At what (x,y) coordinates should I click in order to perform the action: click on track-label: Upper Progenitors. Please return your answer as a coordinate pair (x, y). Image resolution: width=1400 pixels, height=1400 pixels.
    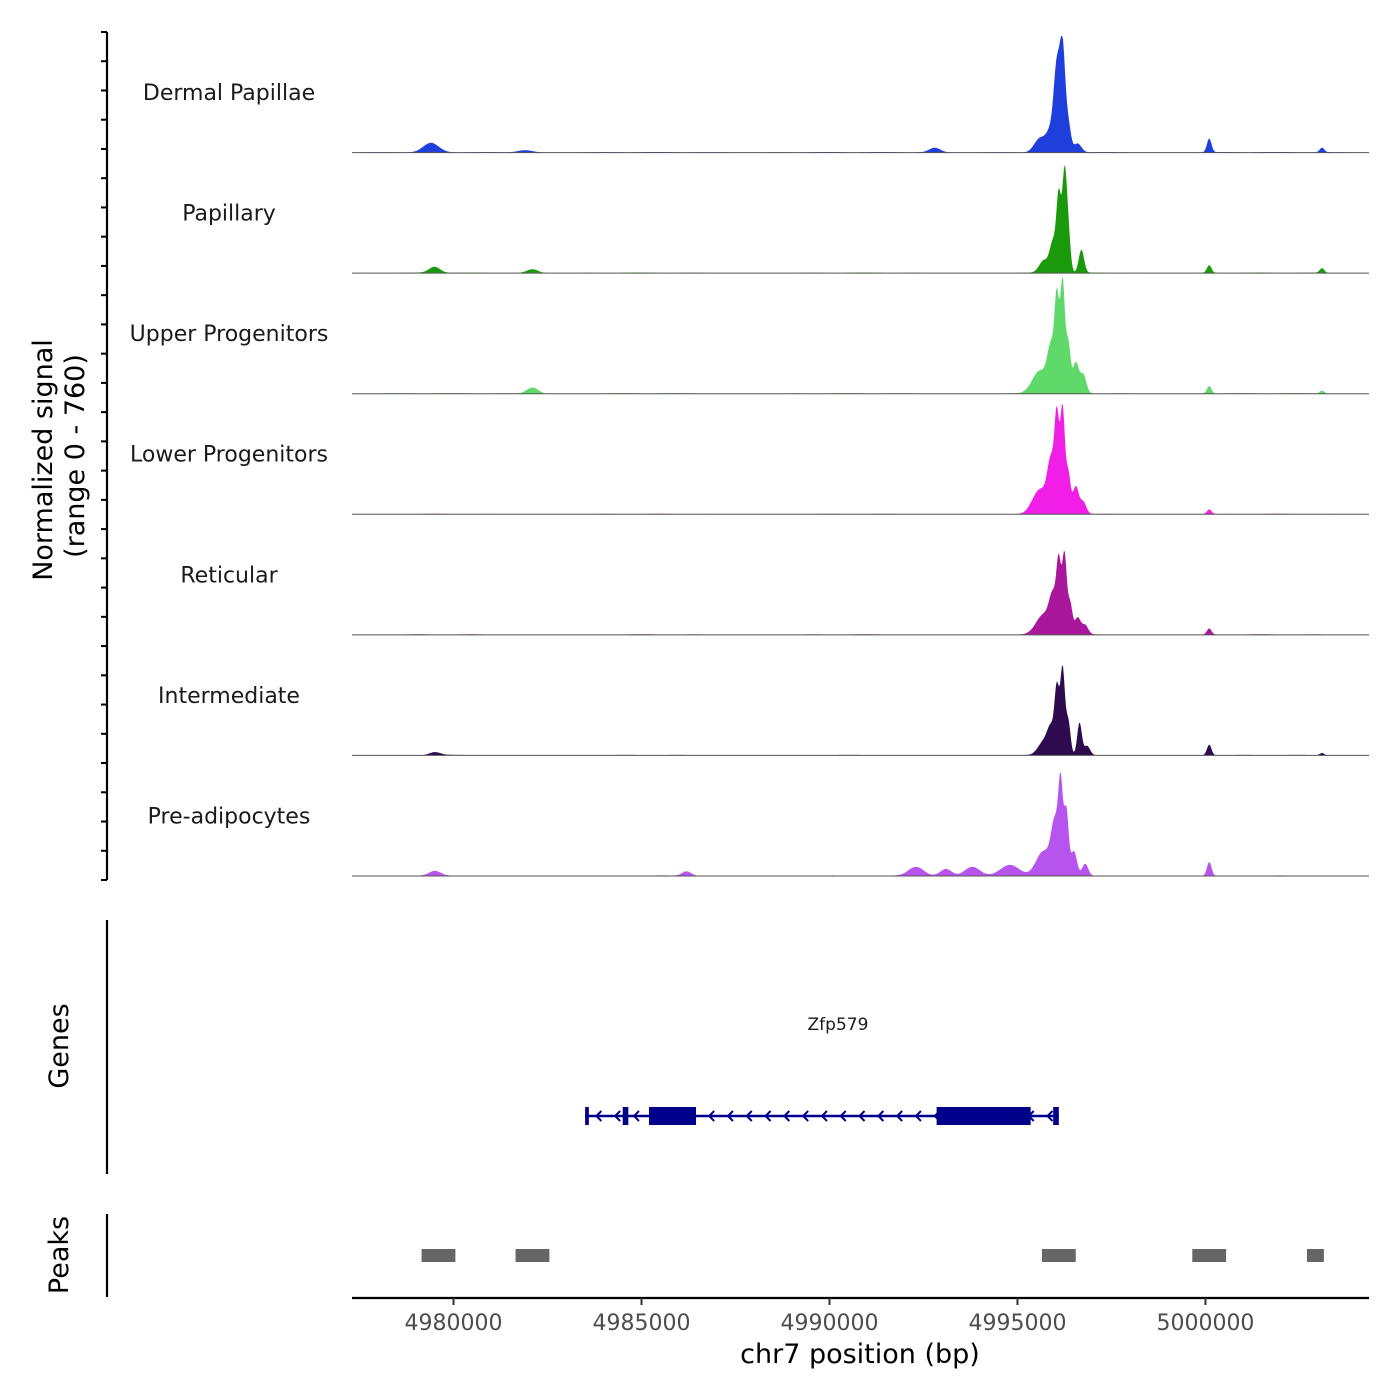
    Looking at the image, I should click on (229, 334).